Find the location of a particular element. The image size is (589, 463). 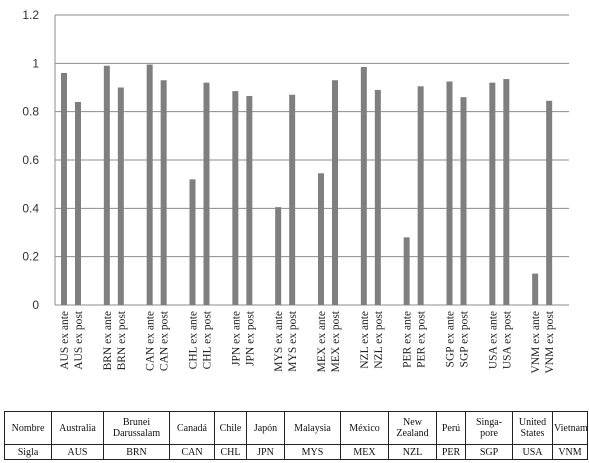

x-tick-label: CAN ex post is located at coordinates (165, 340).